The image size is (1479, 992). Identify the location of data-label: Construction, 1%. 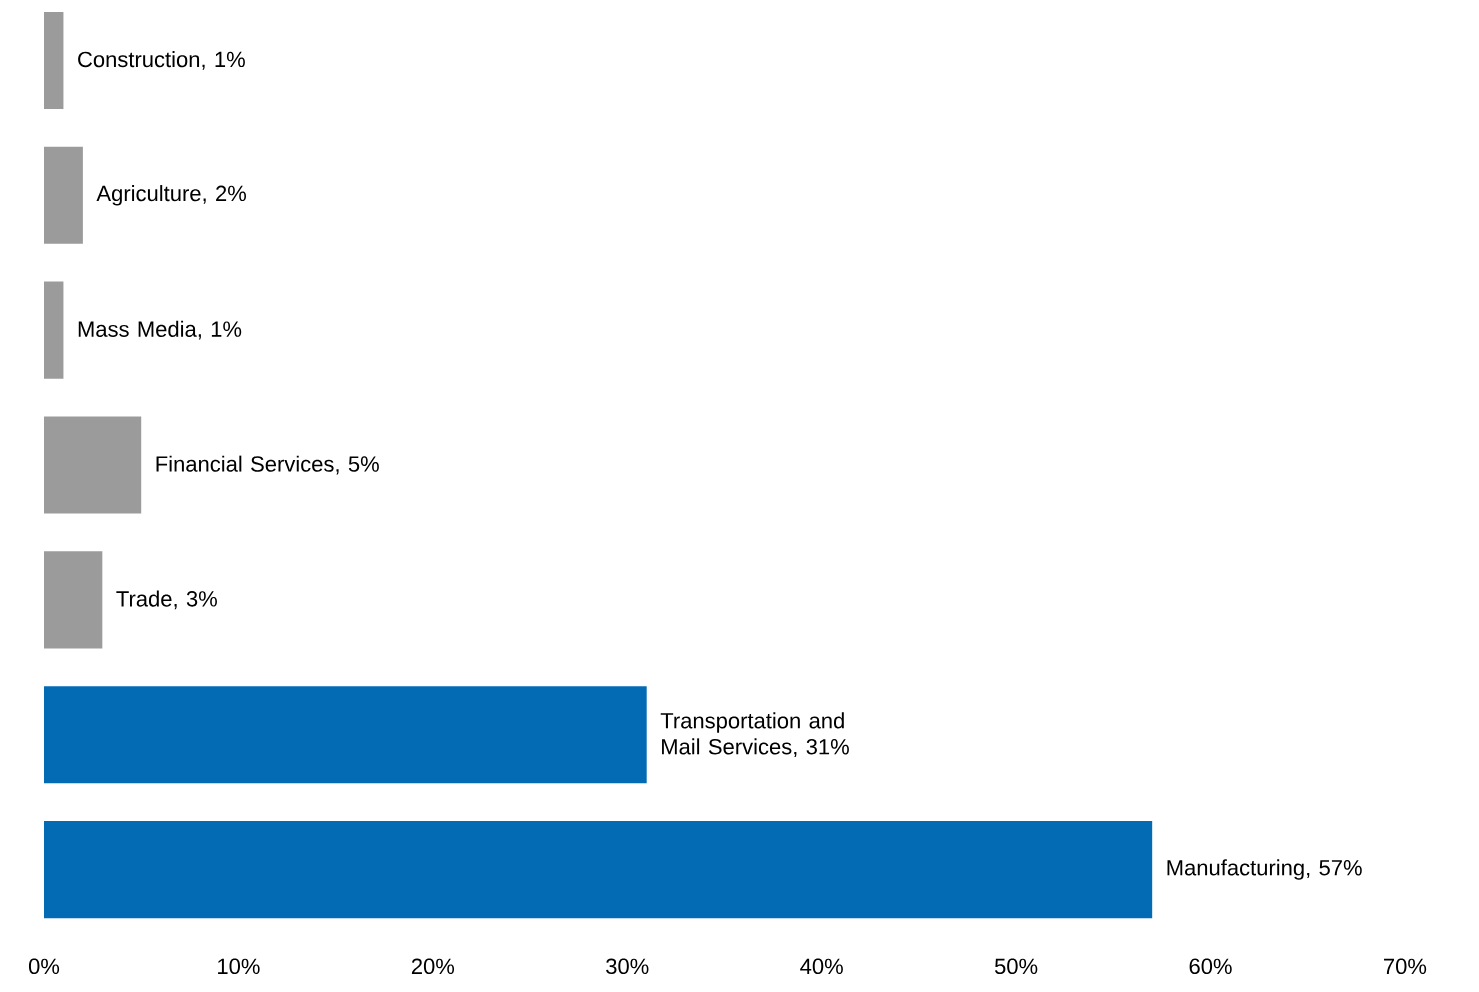
(161, 60).